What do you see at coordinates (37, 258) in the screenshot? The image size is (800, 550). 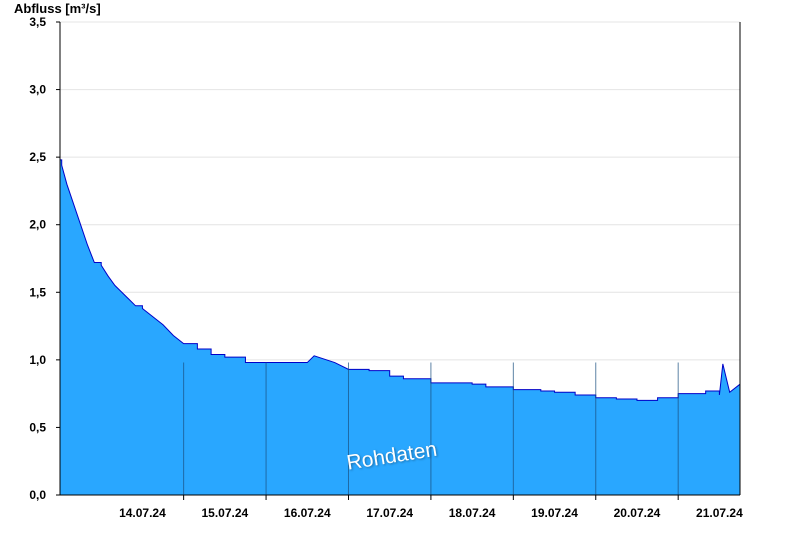 I see `y-tick-layer: 0,0 0,5 1,0 1,5 2,0 2,5 3,0 3,5` at bounding box center [37, 258].